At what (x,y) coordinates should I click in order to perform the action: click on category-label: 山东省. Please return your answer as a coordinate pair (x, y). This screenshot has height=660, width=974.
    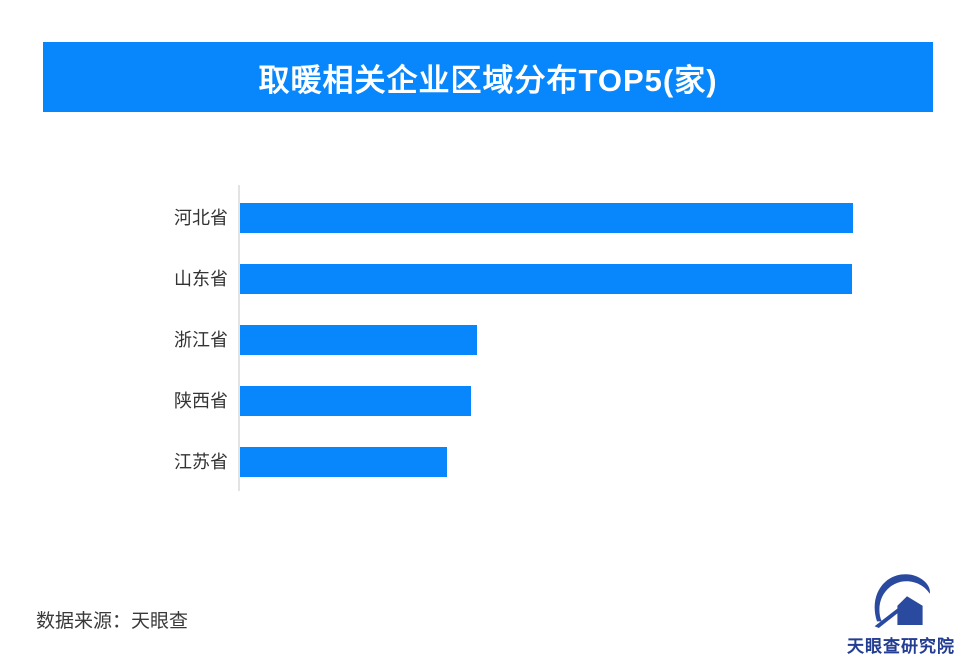
    Looking at the image, I should click on (201, 279).